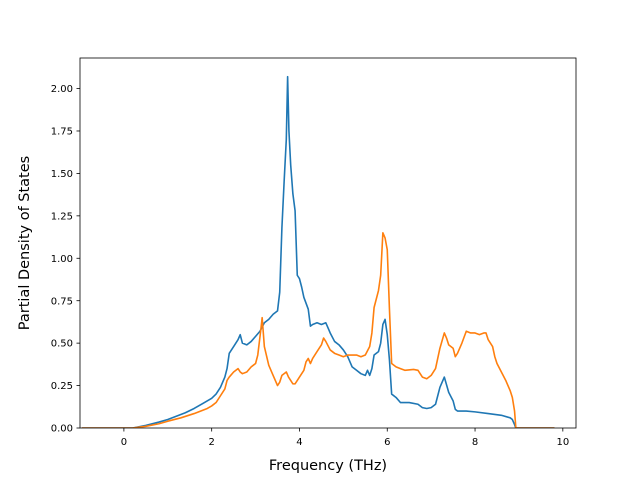  I want to click on y-tick-label: 0.50, so click(62, 344).